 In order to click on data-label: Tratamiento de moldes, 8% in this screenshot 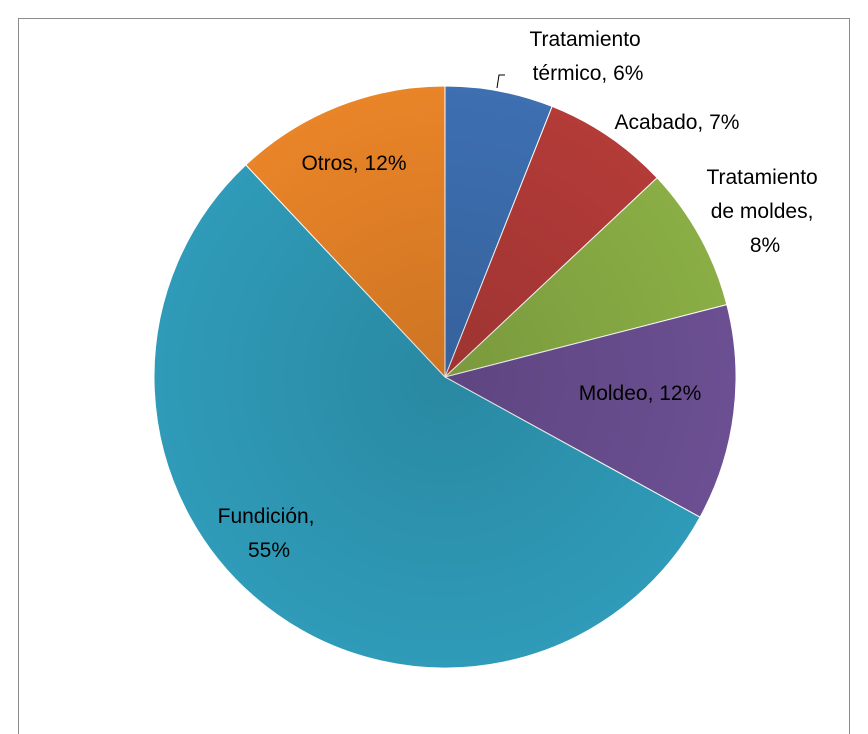, I will do `click(764, 211)`.